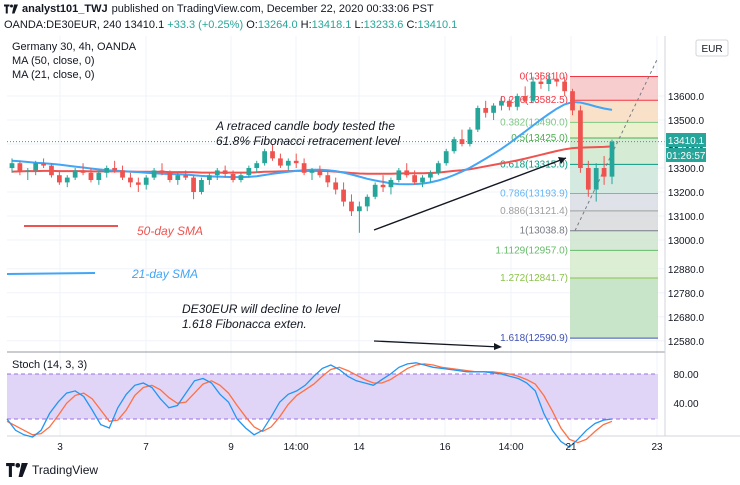 The image size is (740, 485). I want to click on annotation-arrow-decline, so click(437, 344).